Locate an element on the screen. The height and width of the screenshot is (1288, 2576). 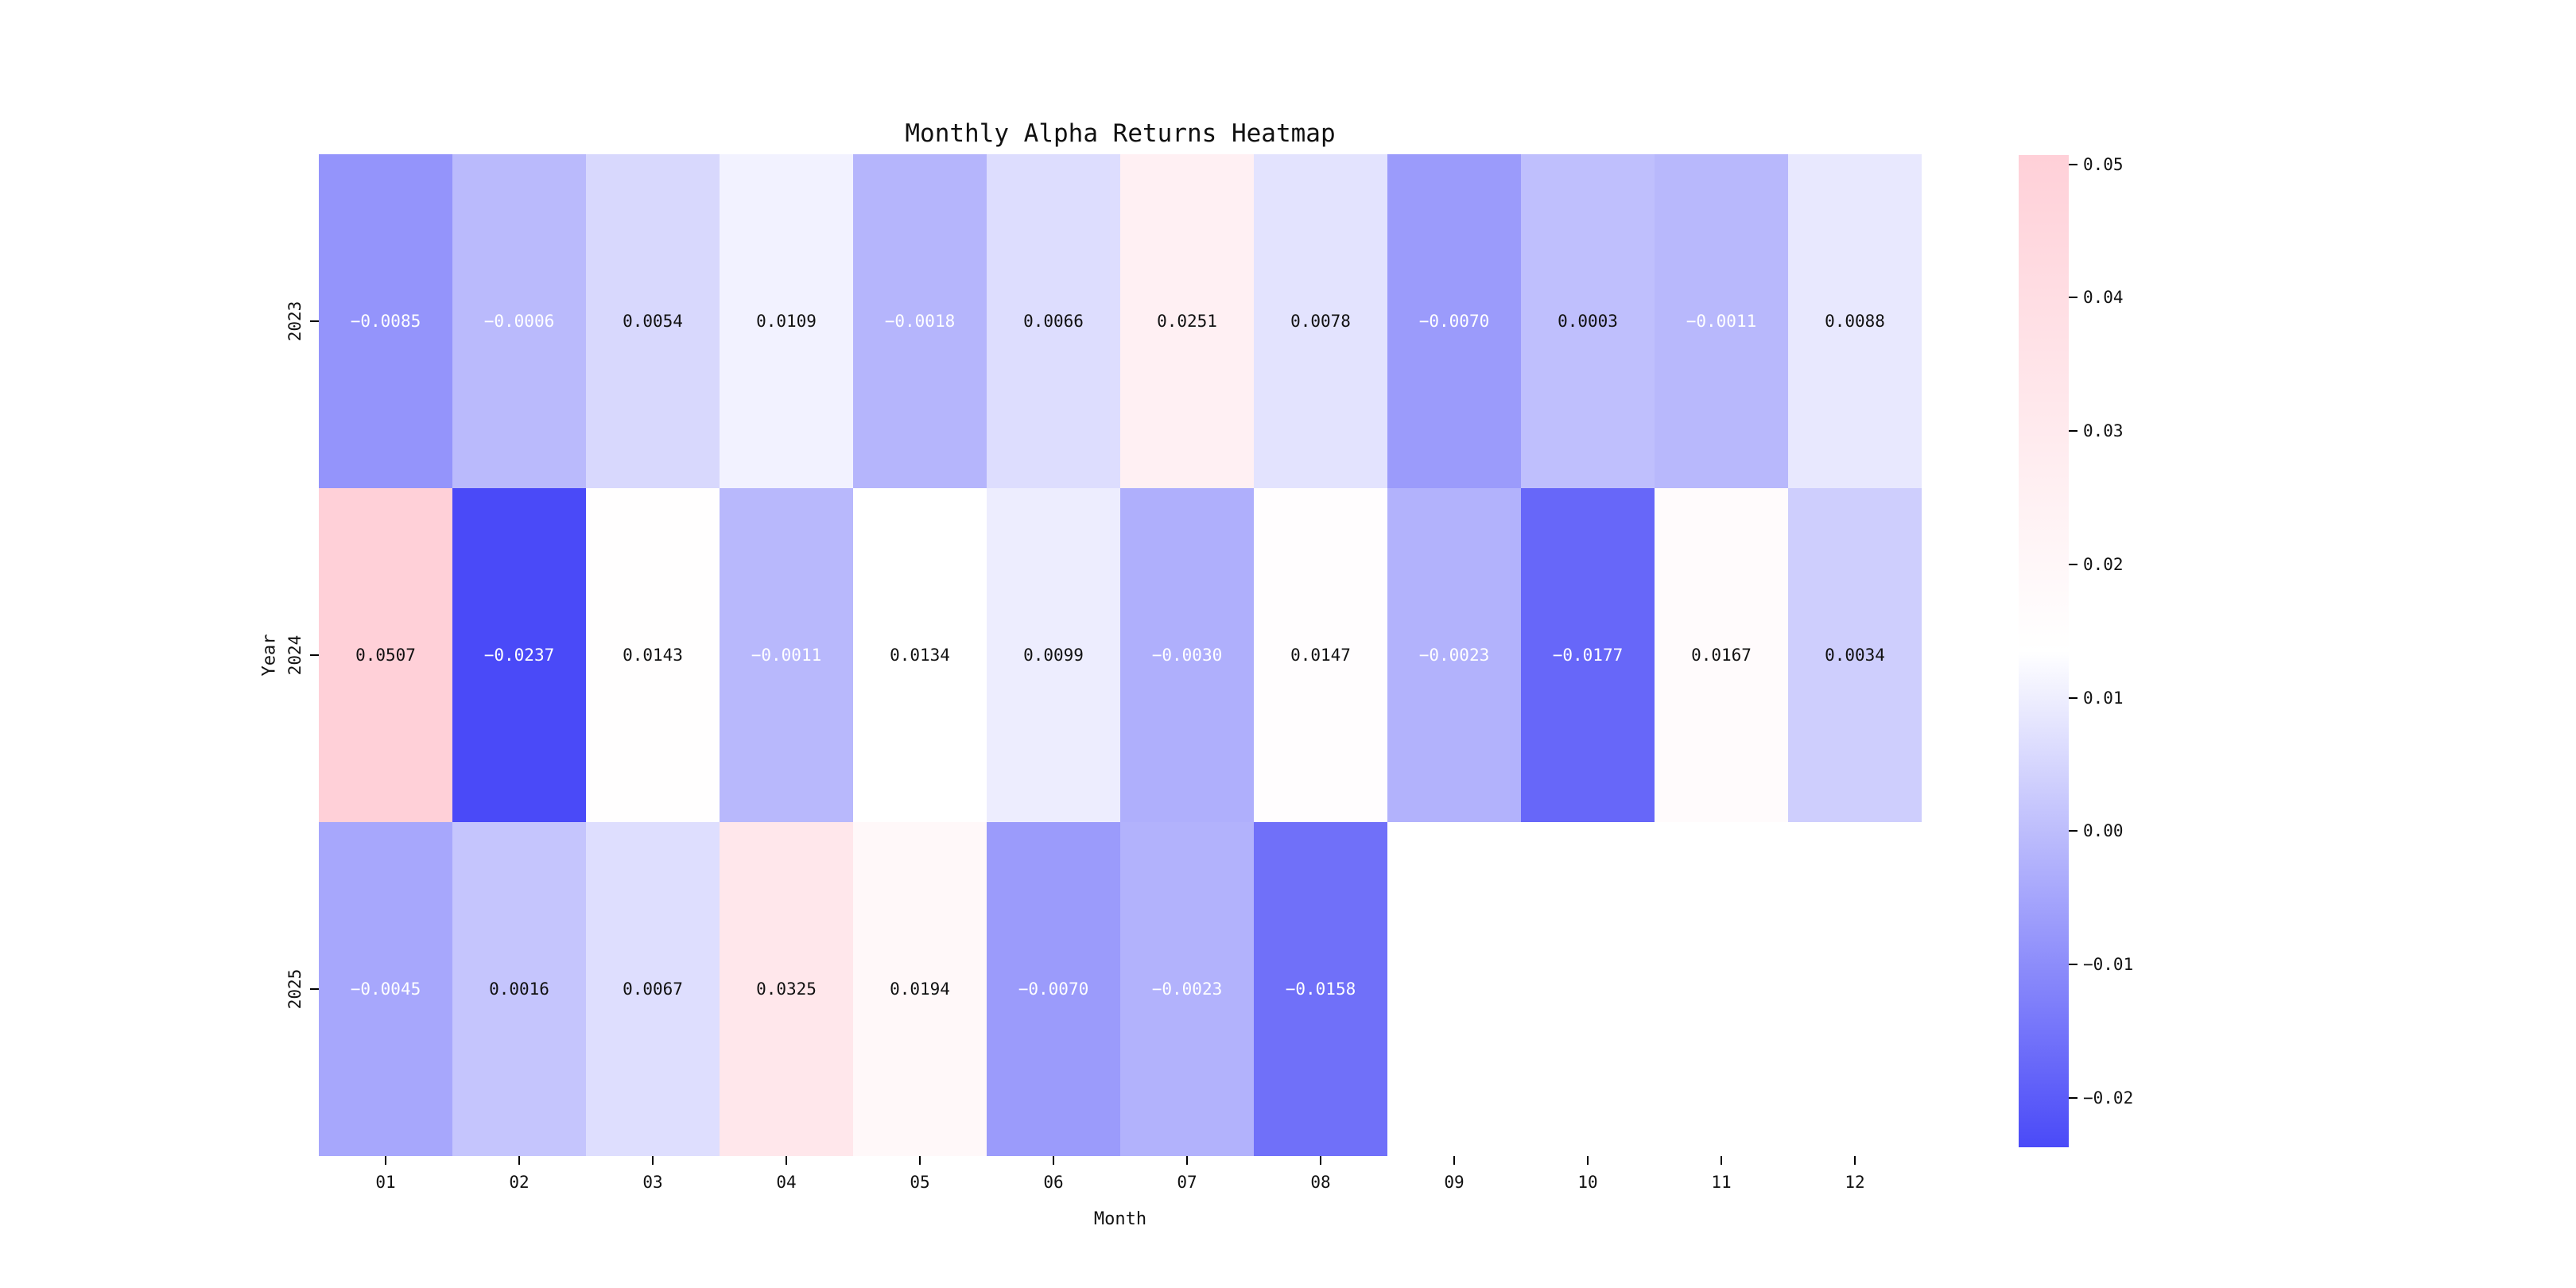
cell-annotation: −0.0023 is located at coordinates (1454, 655).